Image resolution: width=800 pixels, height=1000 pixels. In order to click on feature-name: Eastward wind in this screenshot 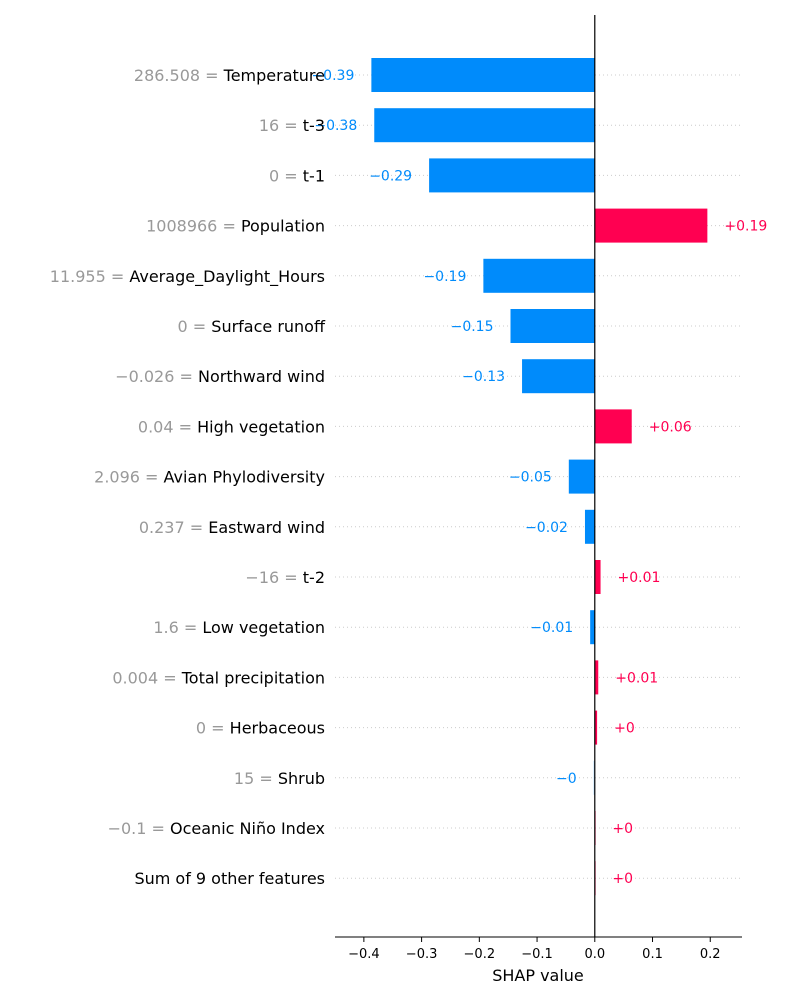, I will do `click(266, 527)`.